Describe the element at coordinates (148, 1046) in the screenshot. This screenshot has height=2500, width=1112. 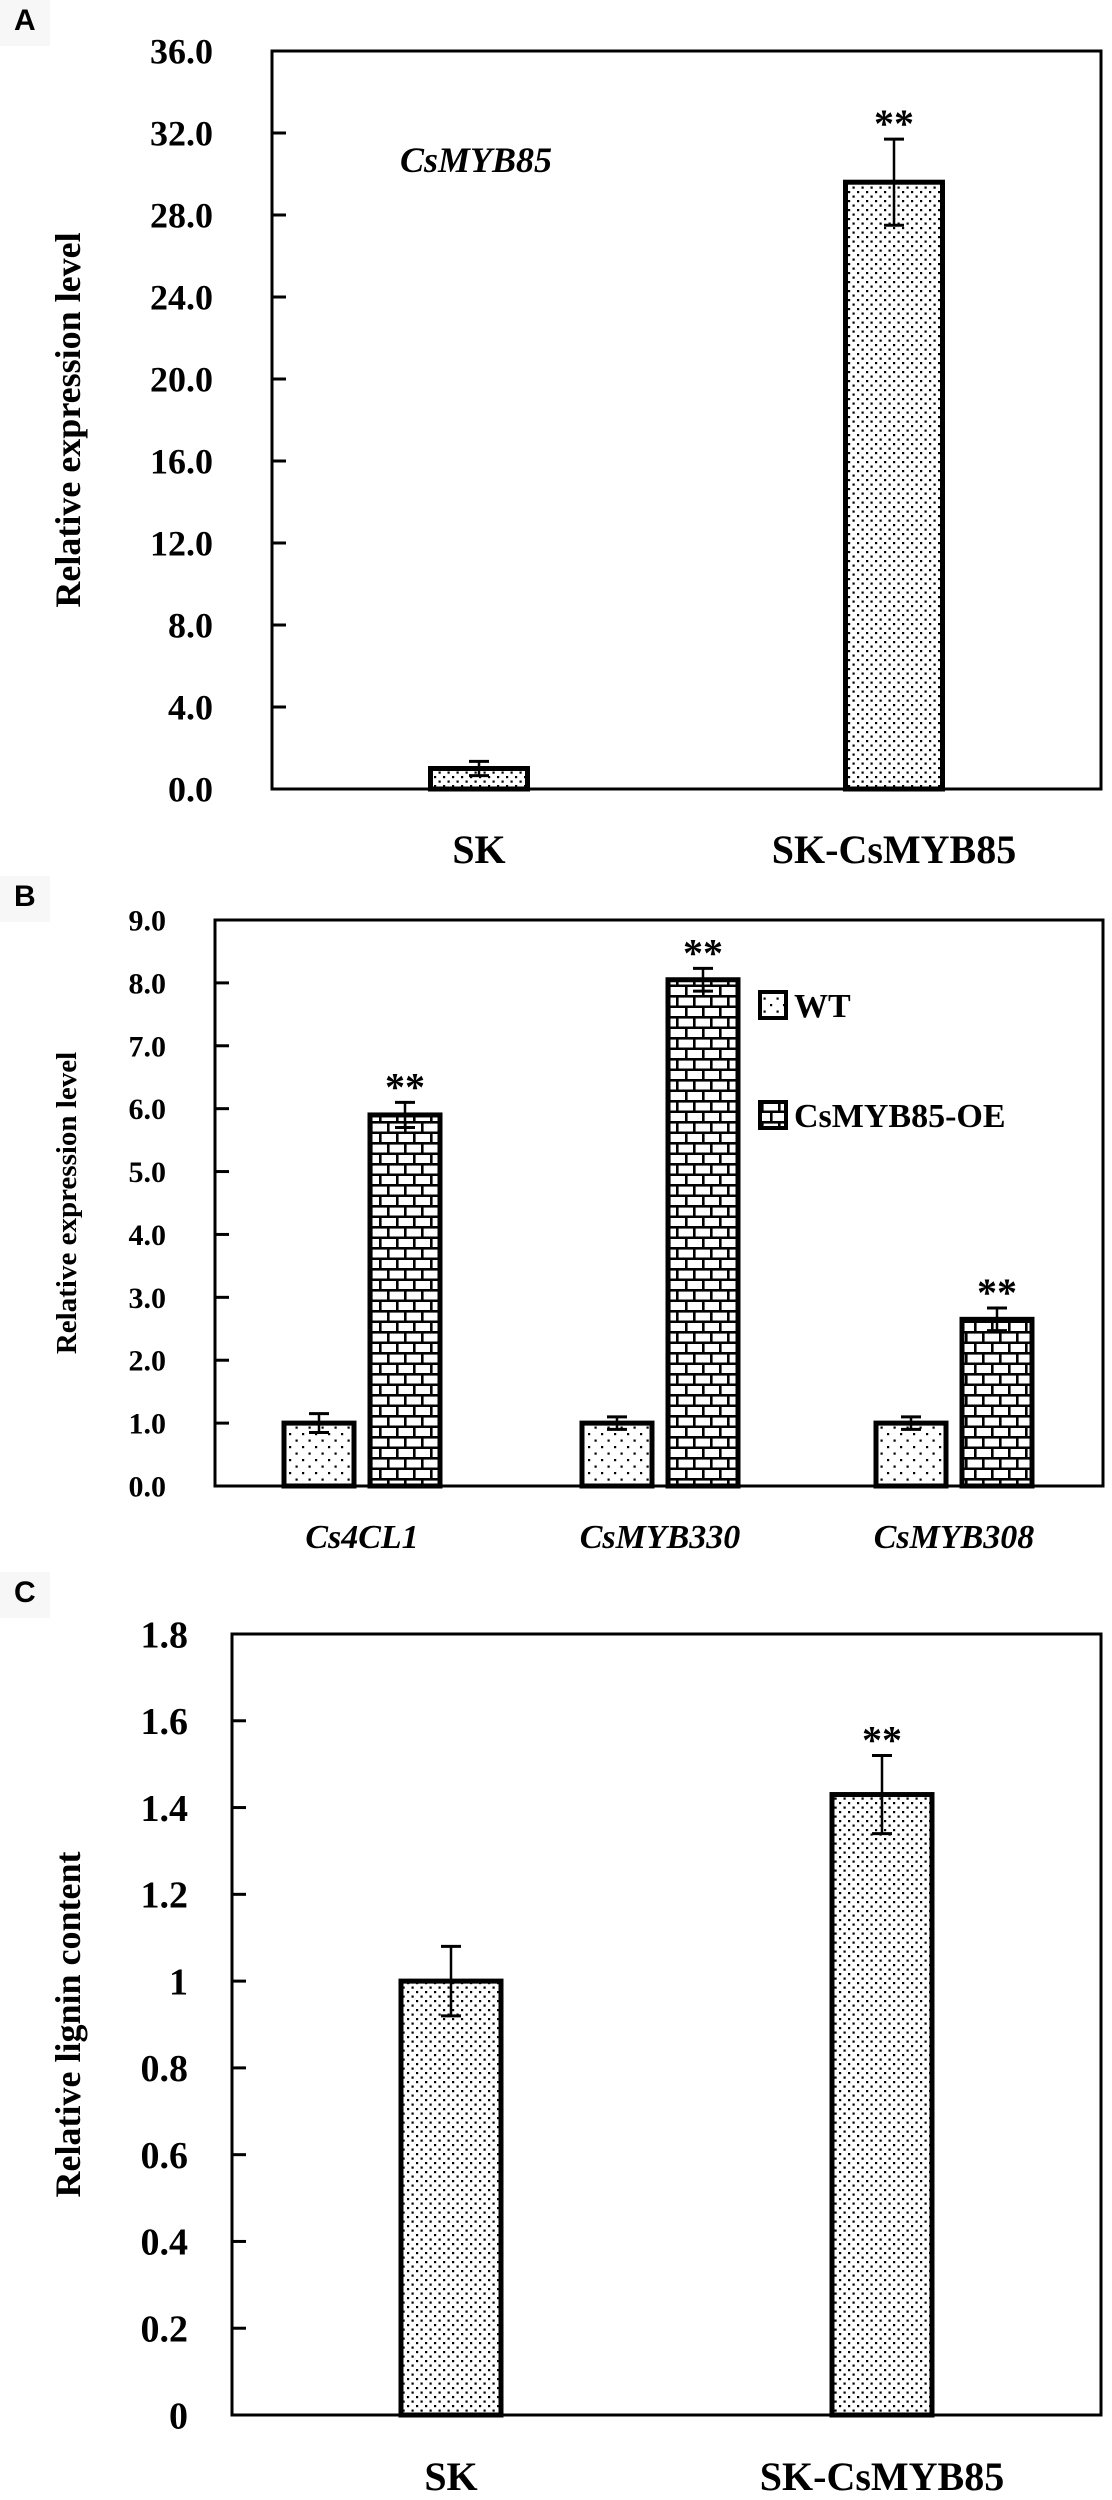
I see `y-tick-label: 7.0` at that location.